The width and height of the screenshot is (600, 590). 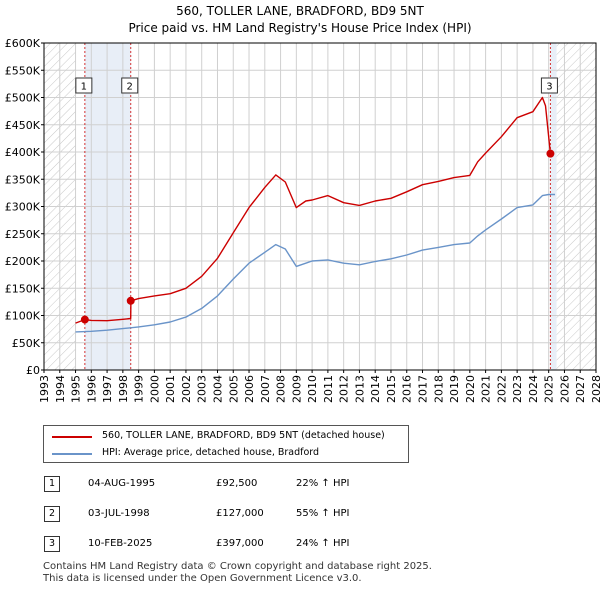 What do you see at coordinates (23, 125) in the screenshot?
I see `y-tick-label: £450K` at bounding box center [23, 125].